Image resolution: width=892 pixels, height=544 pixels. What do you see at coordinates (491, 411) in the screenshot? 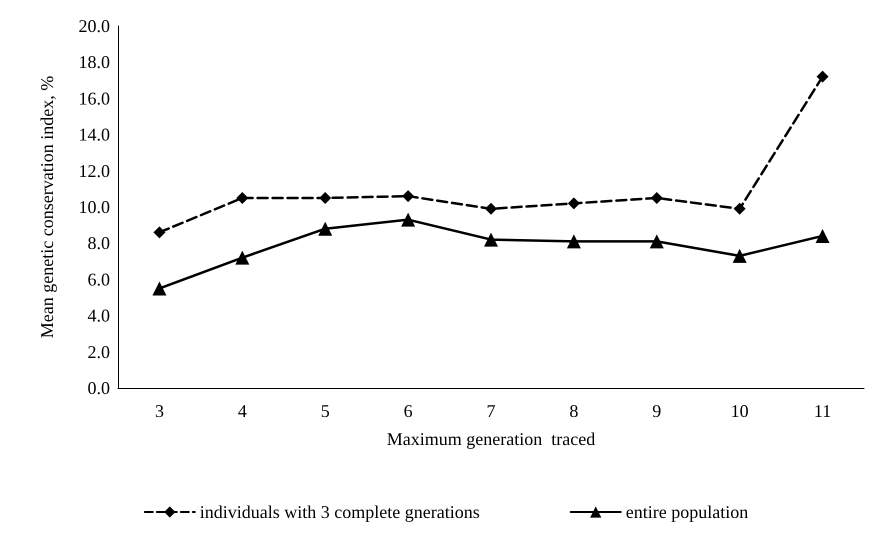
I see `x-tick-label: 7` at bounding box center [491, 411].